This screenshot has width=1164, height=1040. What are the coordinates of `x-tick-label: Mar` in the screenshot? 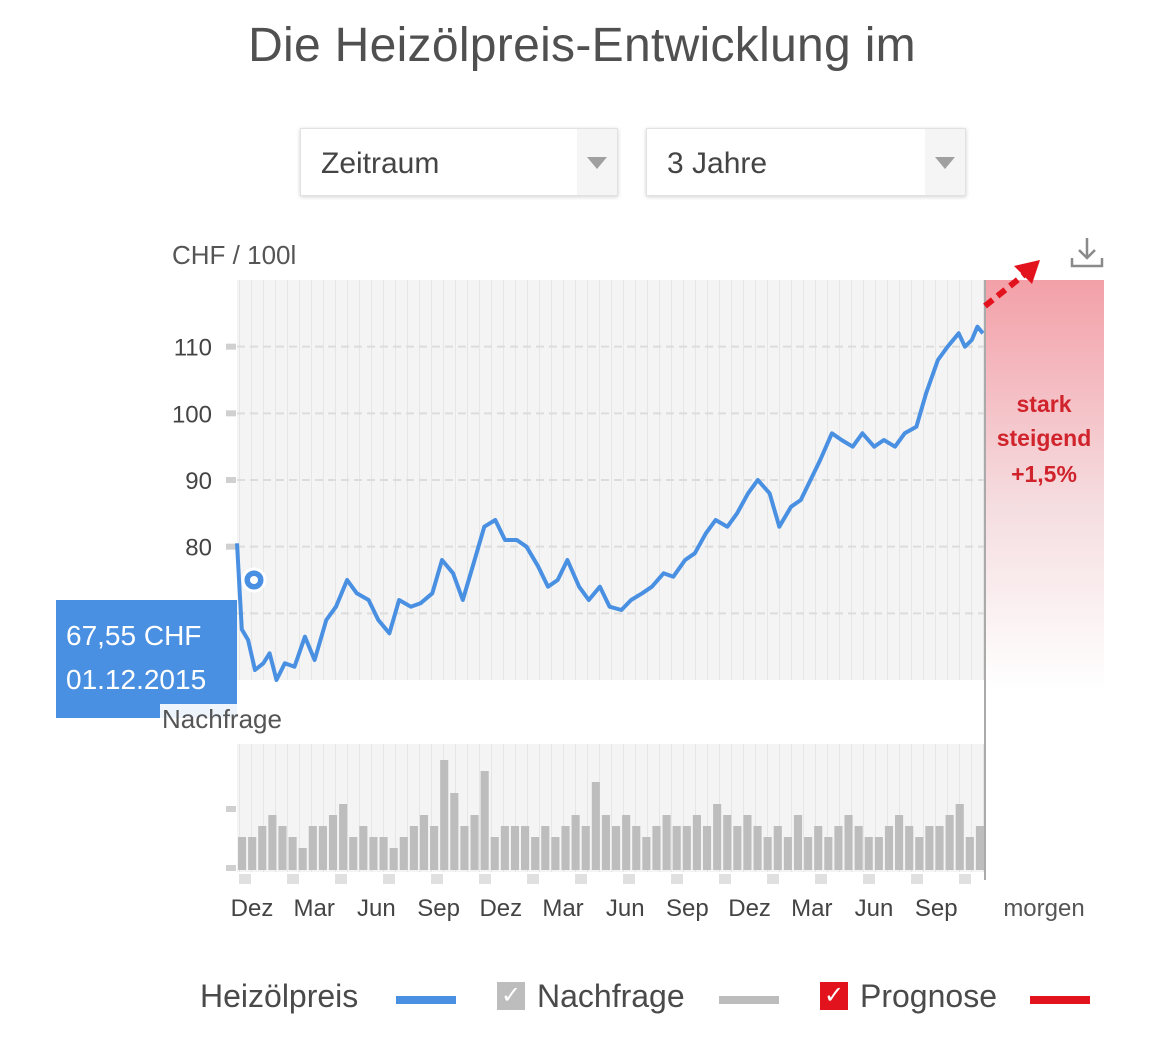 It's located at (562, 908).